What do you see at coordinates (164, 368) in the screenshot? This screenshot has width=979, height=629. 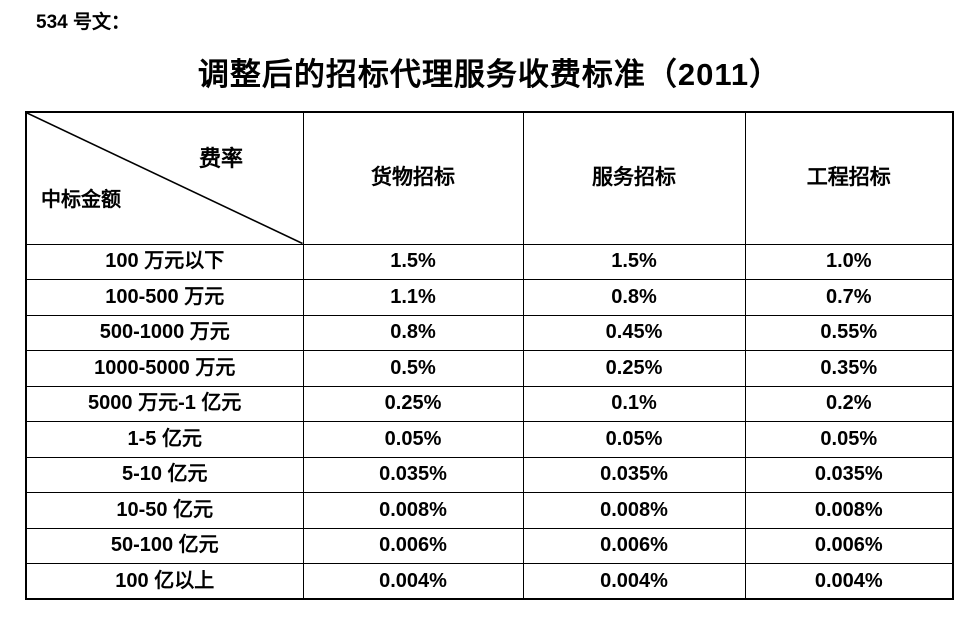 I see `row-label: 1000-5000 万元` at bounding box center [164, 368].